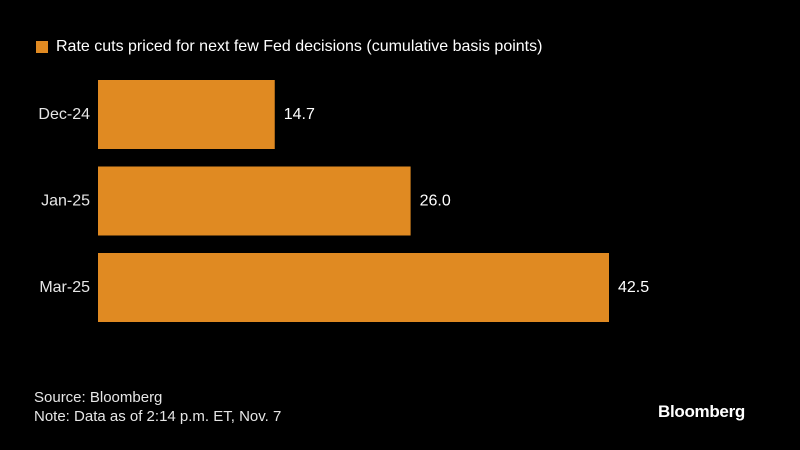 The width and height of the screenshot is (800, 450). What do you see at coordinates (158, 416) in the screenshot?
I see `data-note: Note: Data as of 2:14 p.m. ET, Nov. 7` at bounding box center [158, 416].